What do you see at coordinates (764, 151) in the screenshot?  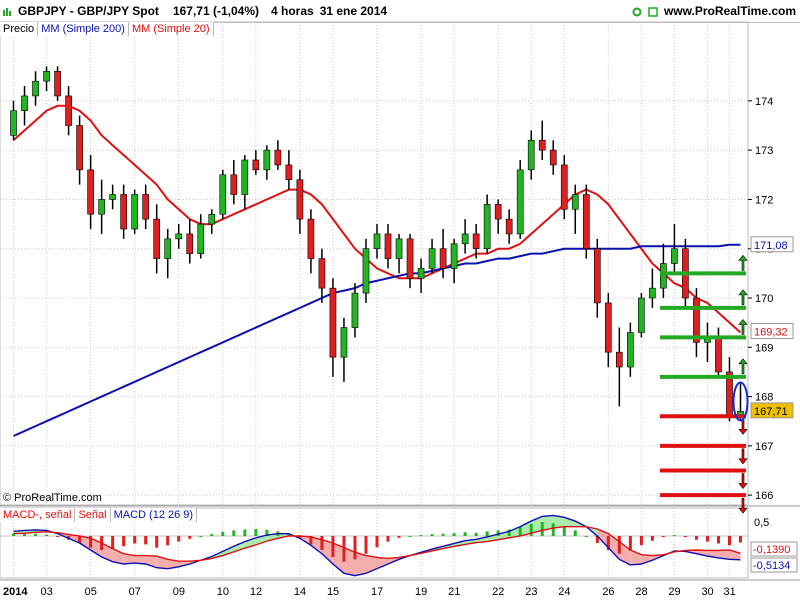 I see `y-tick-label: 173` at bounding box center [764, 151].